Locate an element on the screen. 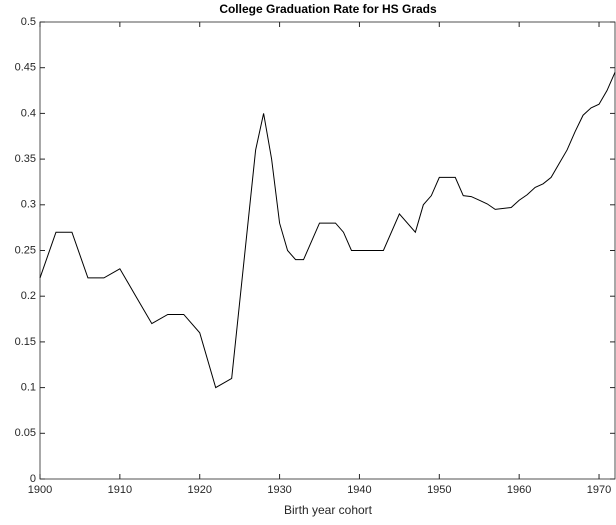 The image size is (616, 525). x-tick-label: 1920 is located at coordinates (199, 490).